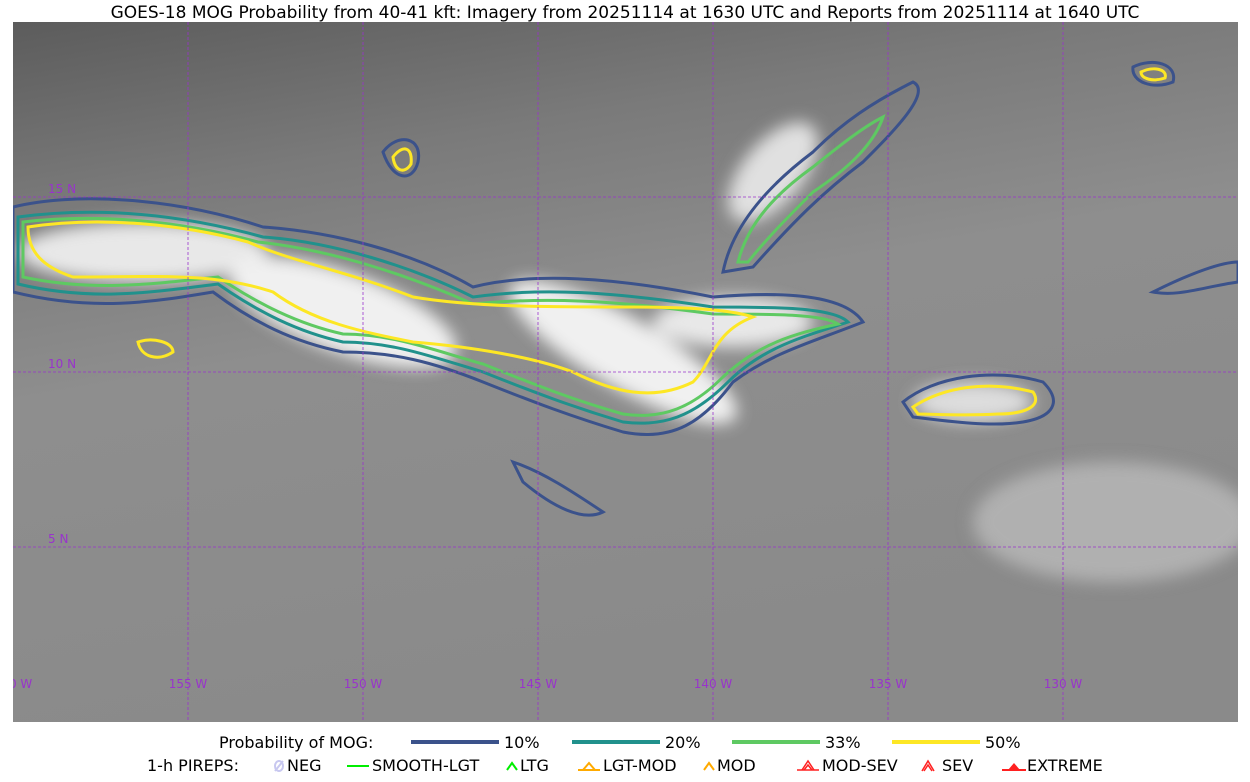  Describe the element at coordinates (62, 189) in the screenshot. I see `latitude-label: 15 N` at that location.